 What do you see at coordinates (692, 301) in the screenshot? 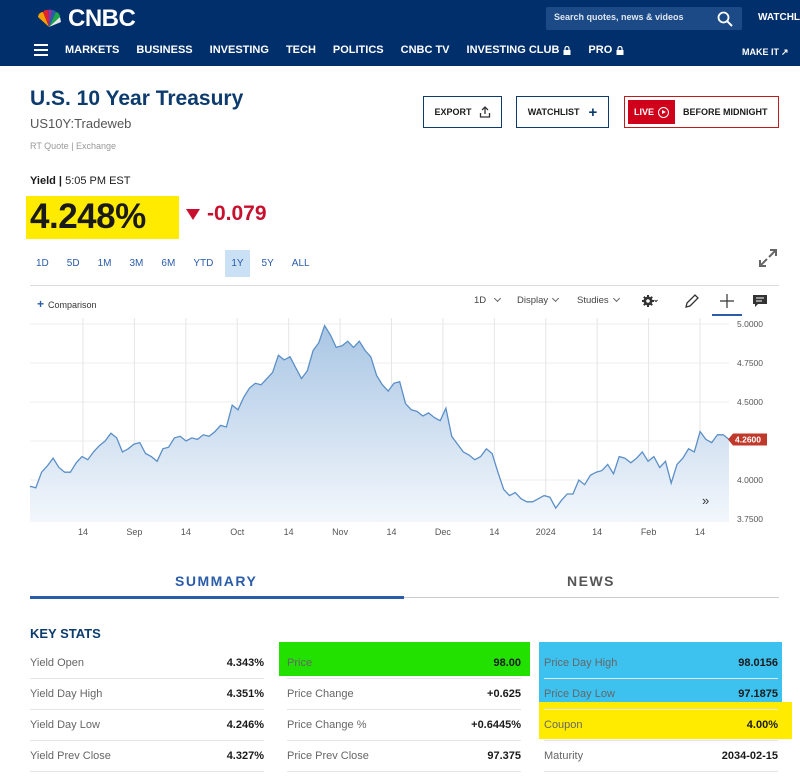
I see `pencil-icon` at bounding box center [692, 301].